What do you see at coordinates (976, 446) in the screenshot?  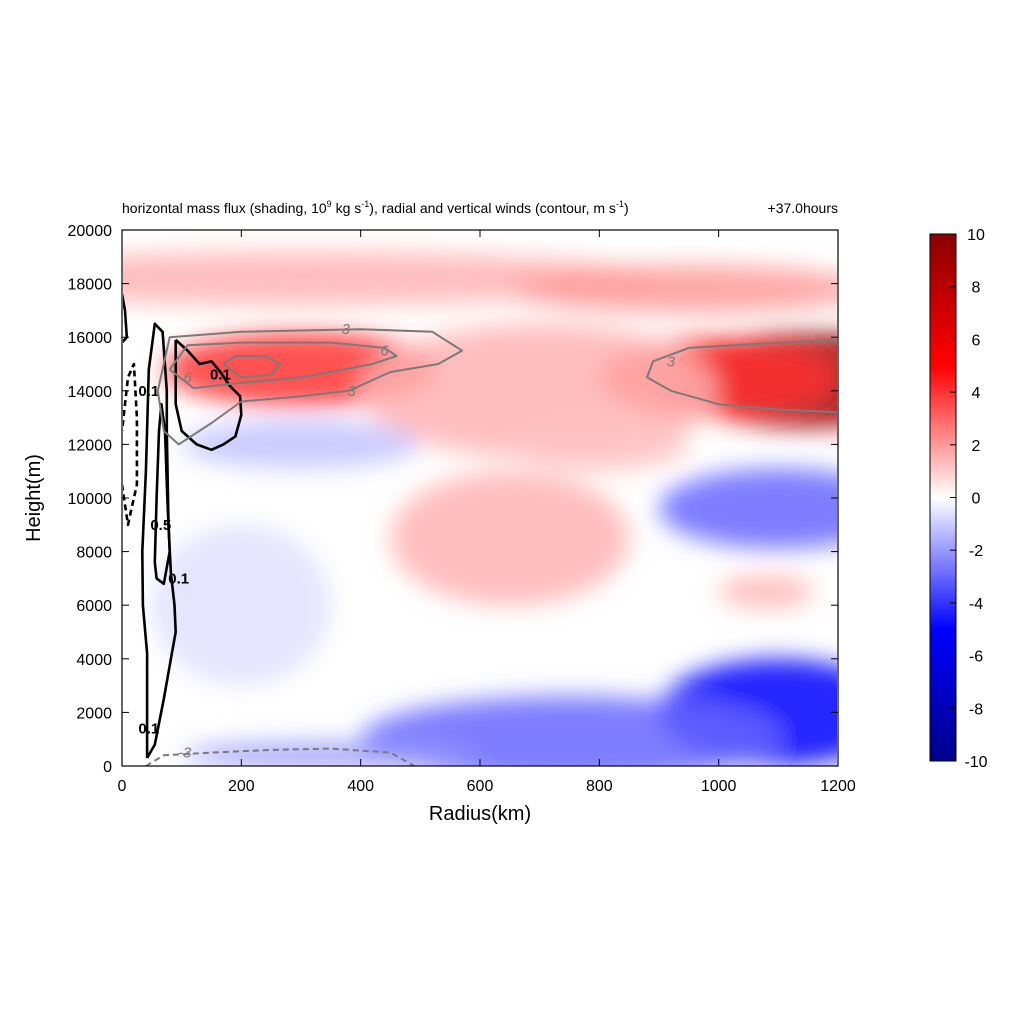 I see `colorbar-tick-label: 2` at bounding box center [976, 446].